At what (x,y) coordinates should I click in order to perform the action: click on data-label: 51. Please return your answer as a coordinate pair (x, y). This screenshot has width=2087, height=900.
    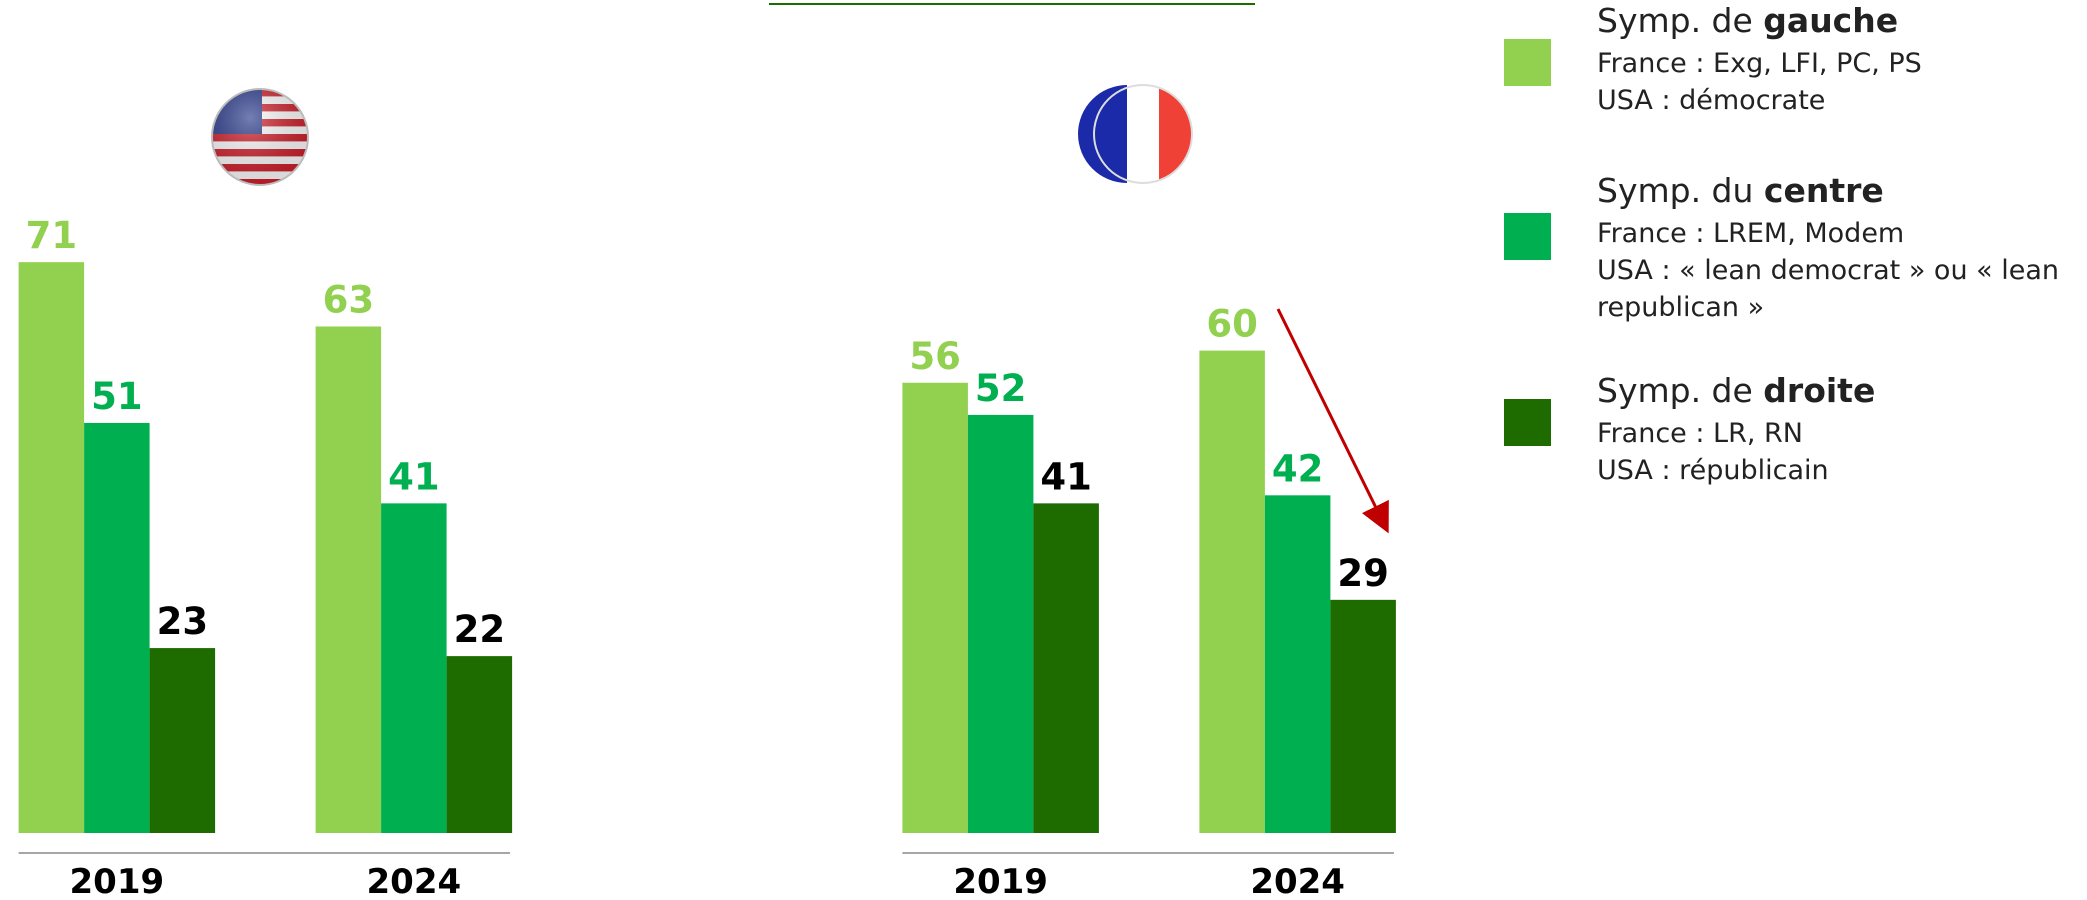
    Looking at the image, I should click on (117, 396).